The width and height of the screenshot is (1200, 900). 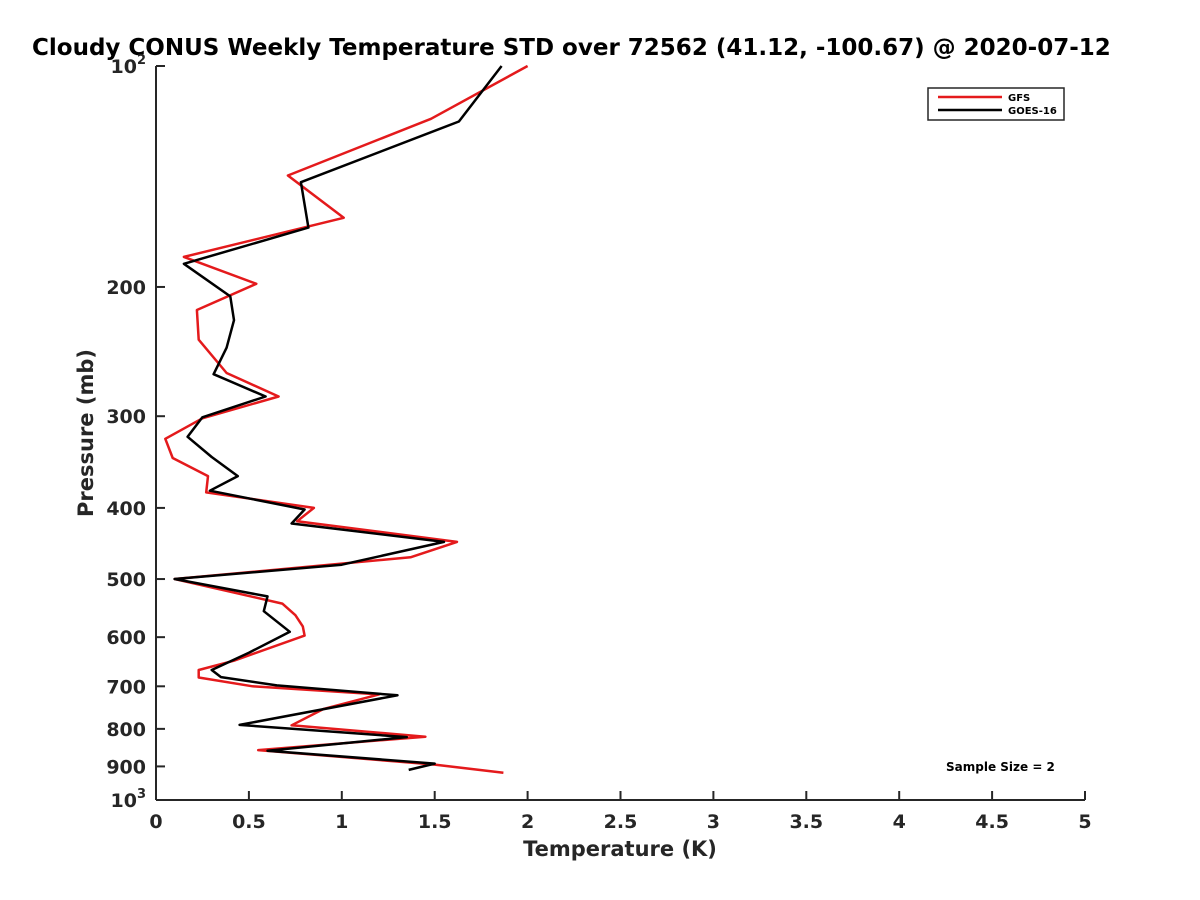 I want to click on x-tick-label: 1.5, so click(x=435, y=822).